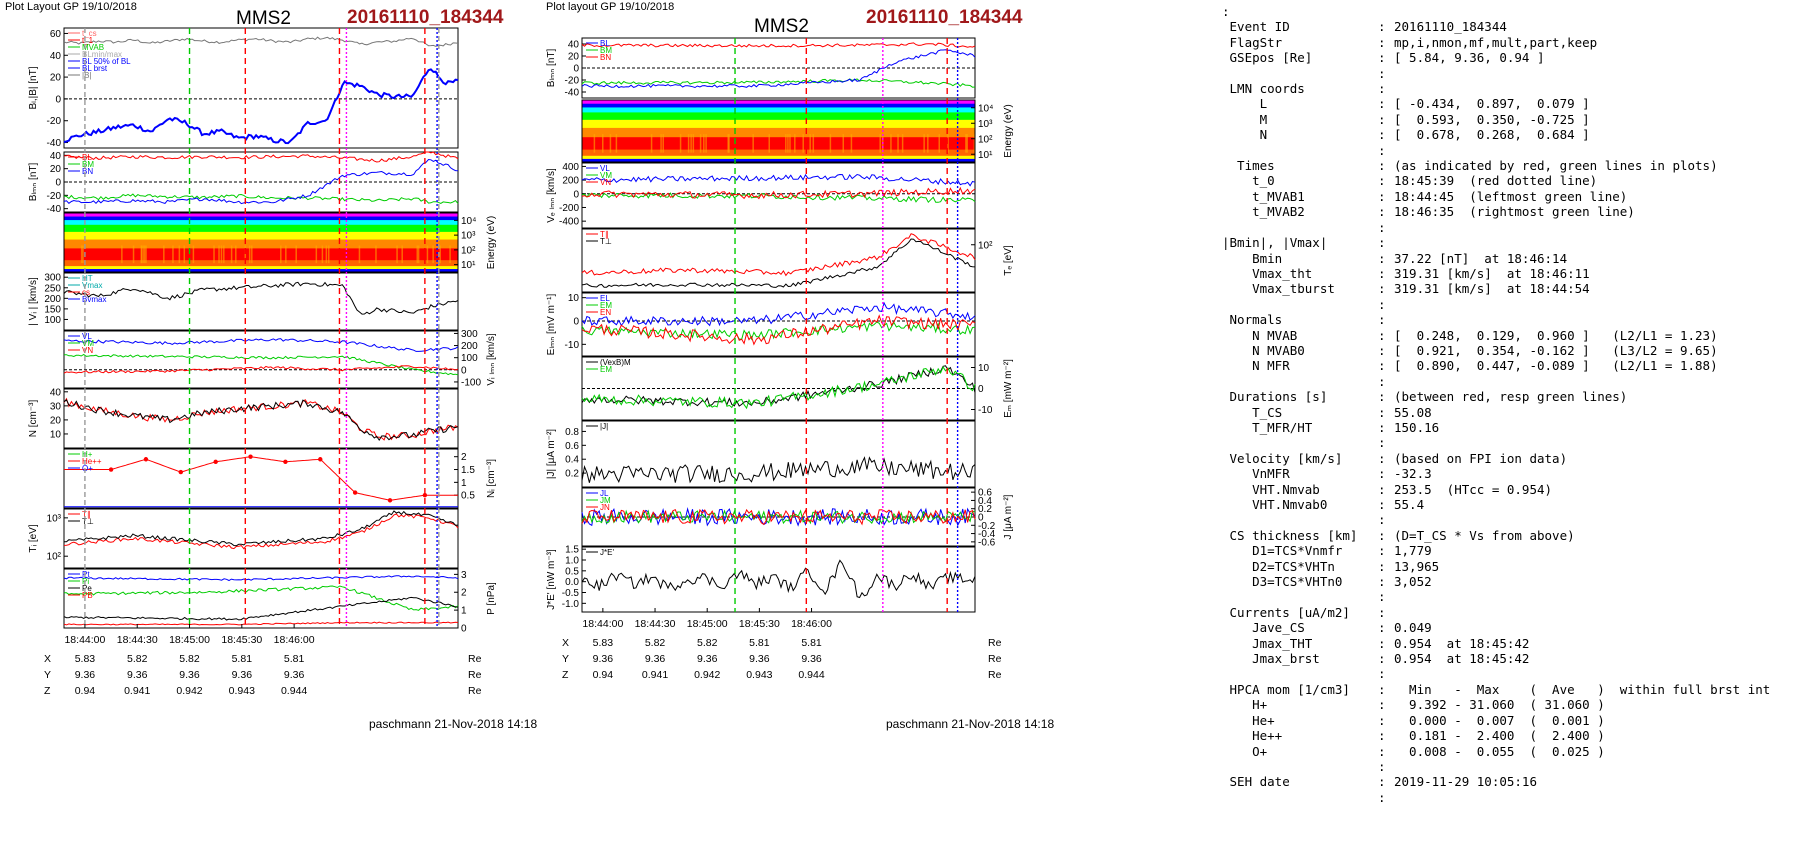  I want to click on summary-value: (based on FPI ion data), so click(1481, 458).